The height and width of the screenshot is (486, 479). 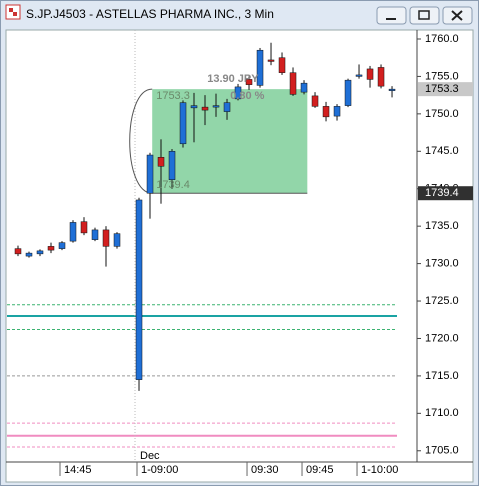 I want to click on y-tick-label: 1715.0, so click(x=442, y=376).